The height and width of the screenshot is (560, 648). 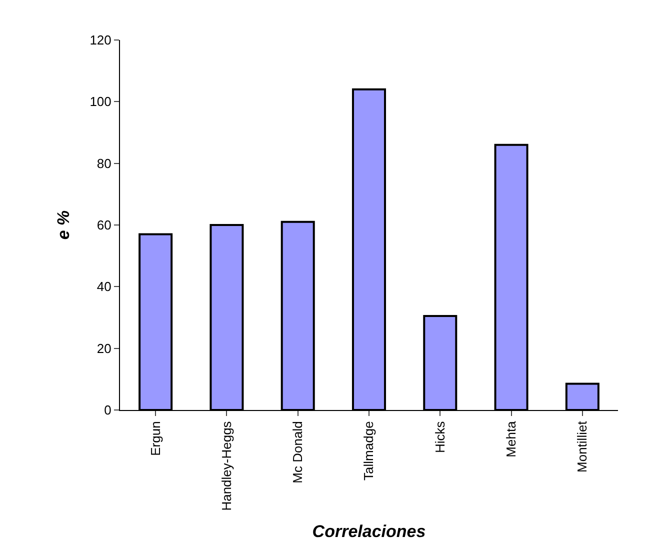 I want to click on x-tick-label: Mehta, so click(x=511, y=439).